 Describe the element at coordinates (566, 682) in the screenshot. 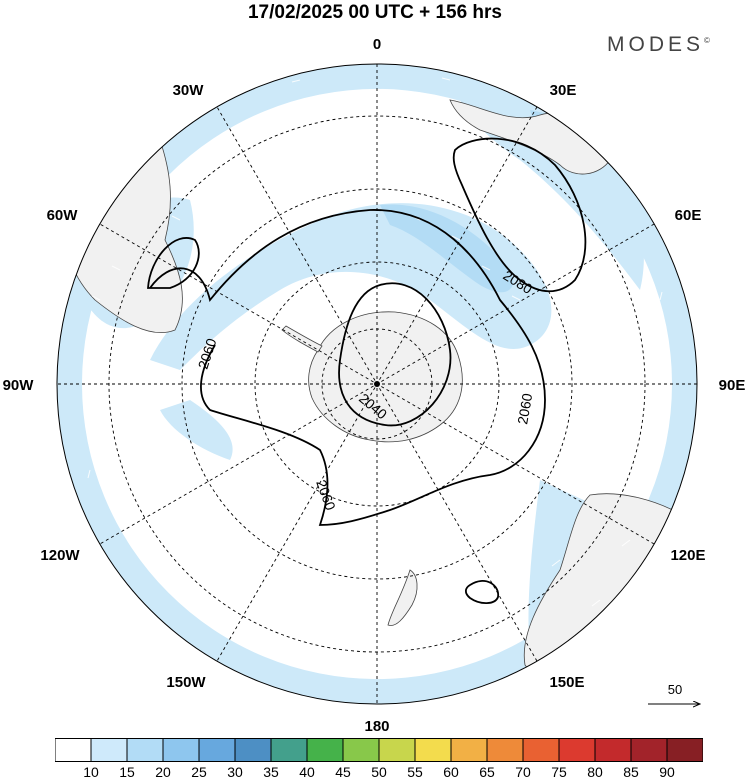

I see `meridian-label-150e: 150E` at that location.